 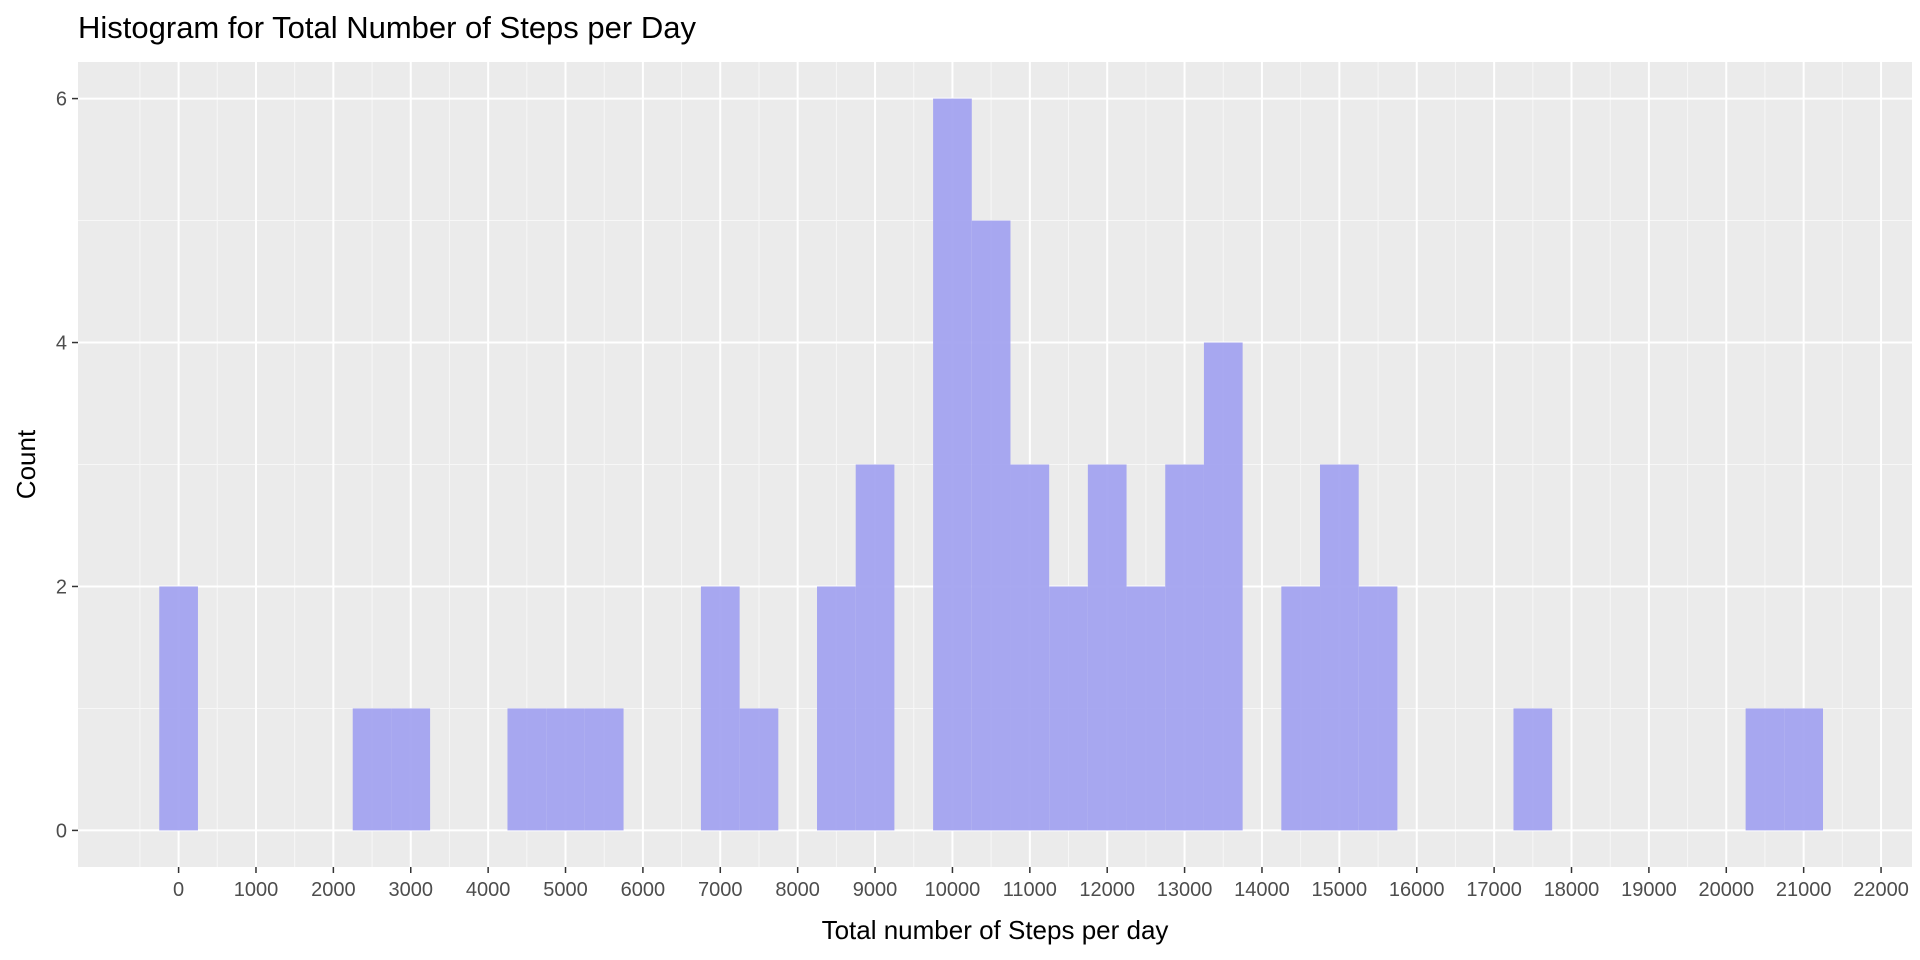 What do you see at coordinates (333, 890) in the screenshot?
I see `x-tick-label: 2000` at bounding box center [333, 890].